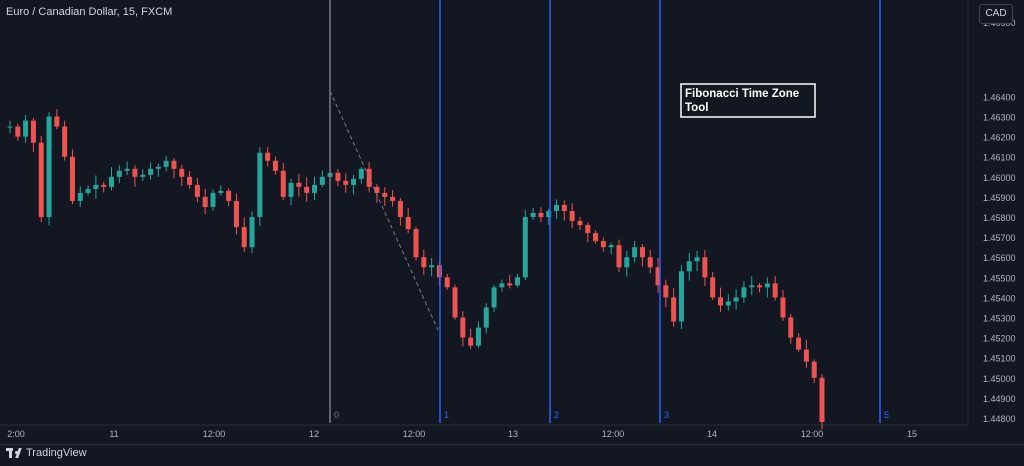 The width and height of the screenshot is (1024, 466). What do you see at coordinates (999, 238) in the screenshot?
I see `price-tick-label: 1.45700` at bounding box center [999, 238].